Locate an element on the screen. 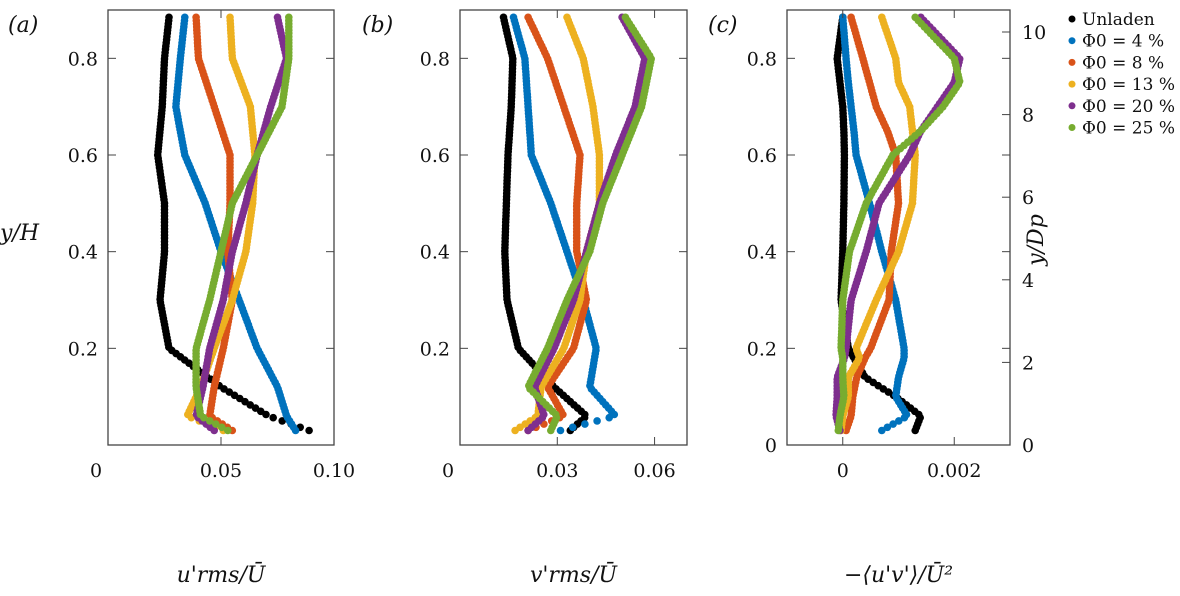 This screenshot has width=1180, height=596. legend-label: Φ0 = 4 % is located at coordinates (1123, 42).